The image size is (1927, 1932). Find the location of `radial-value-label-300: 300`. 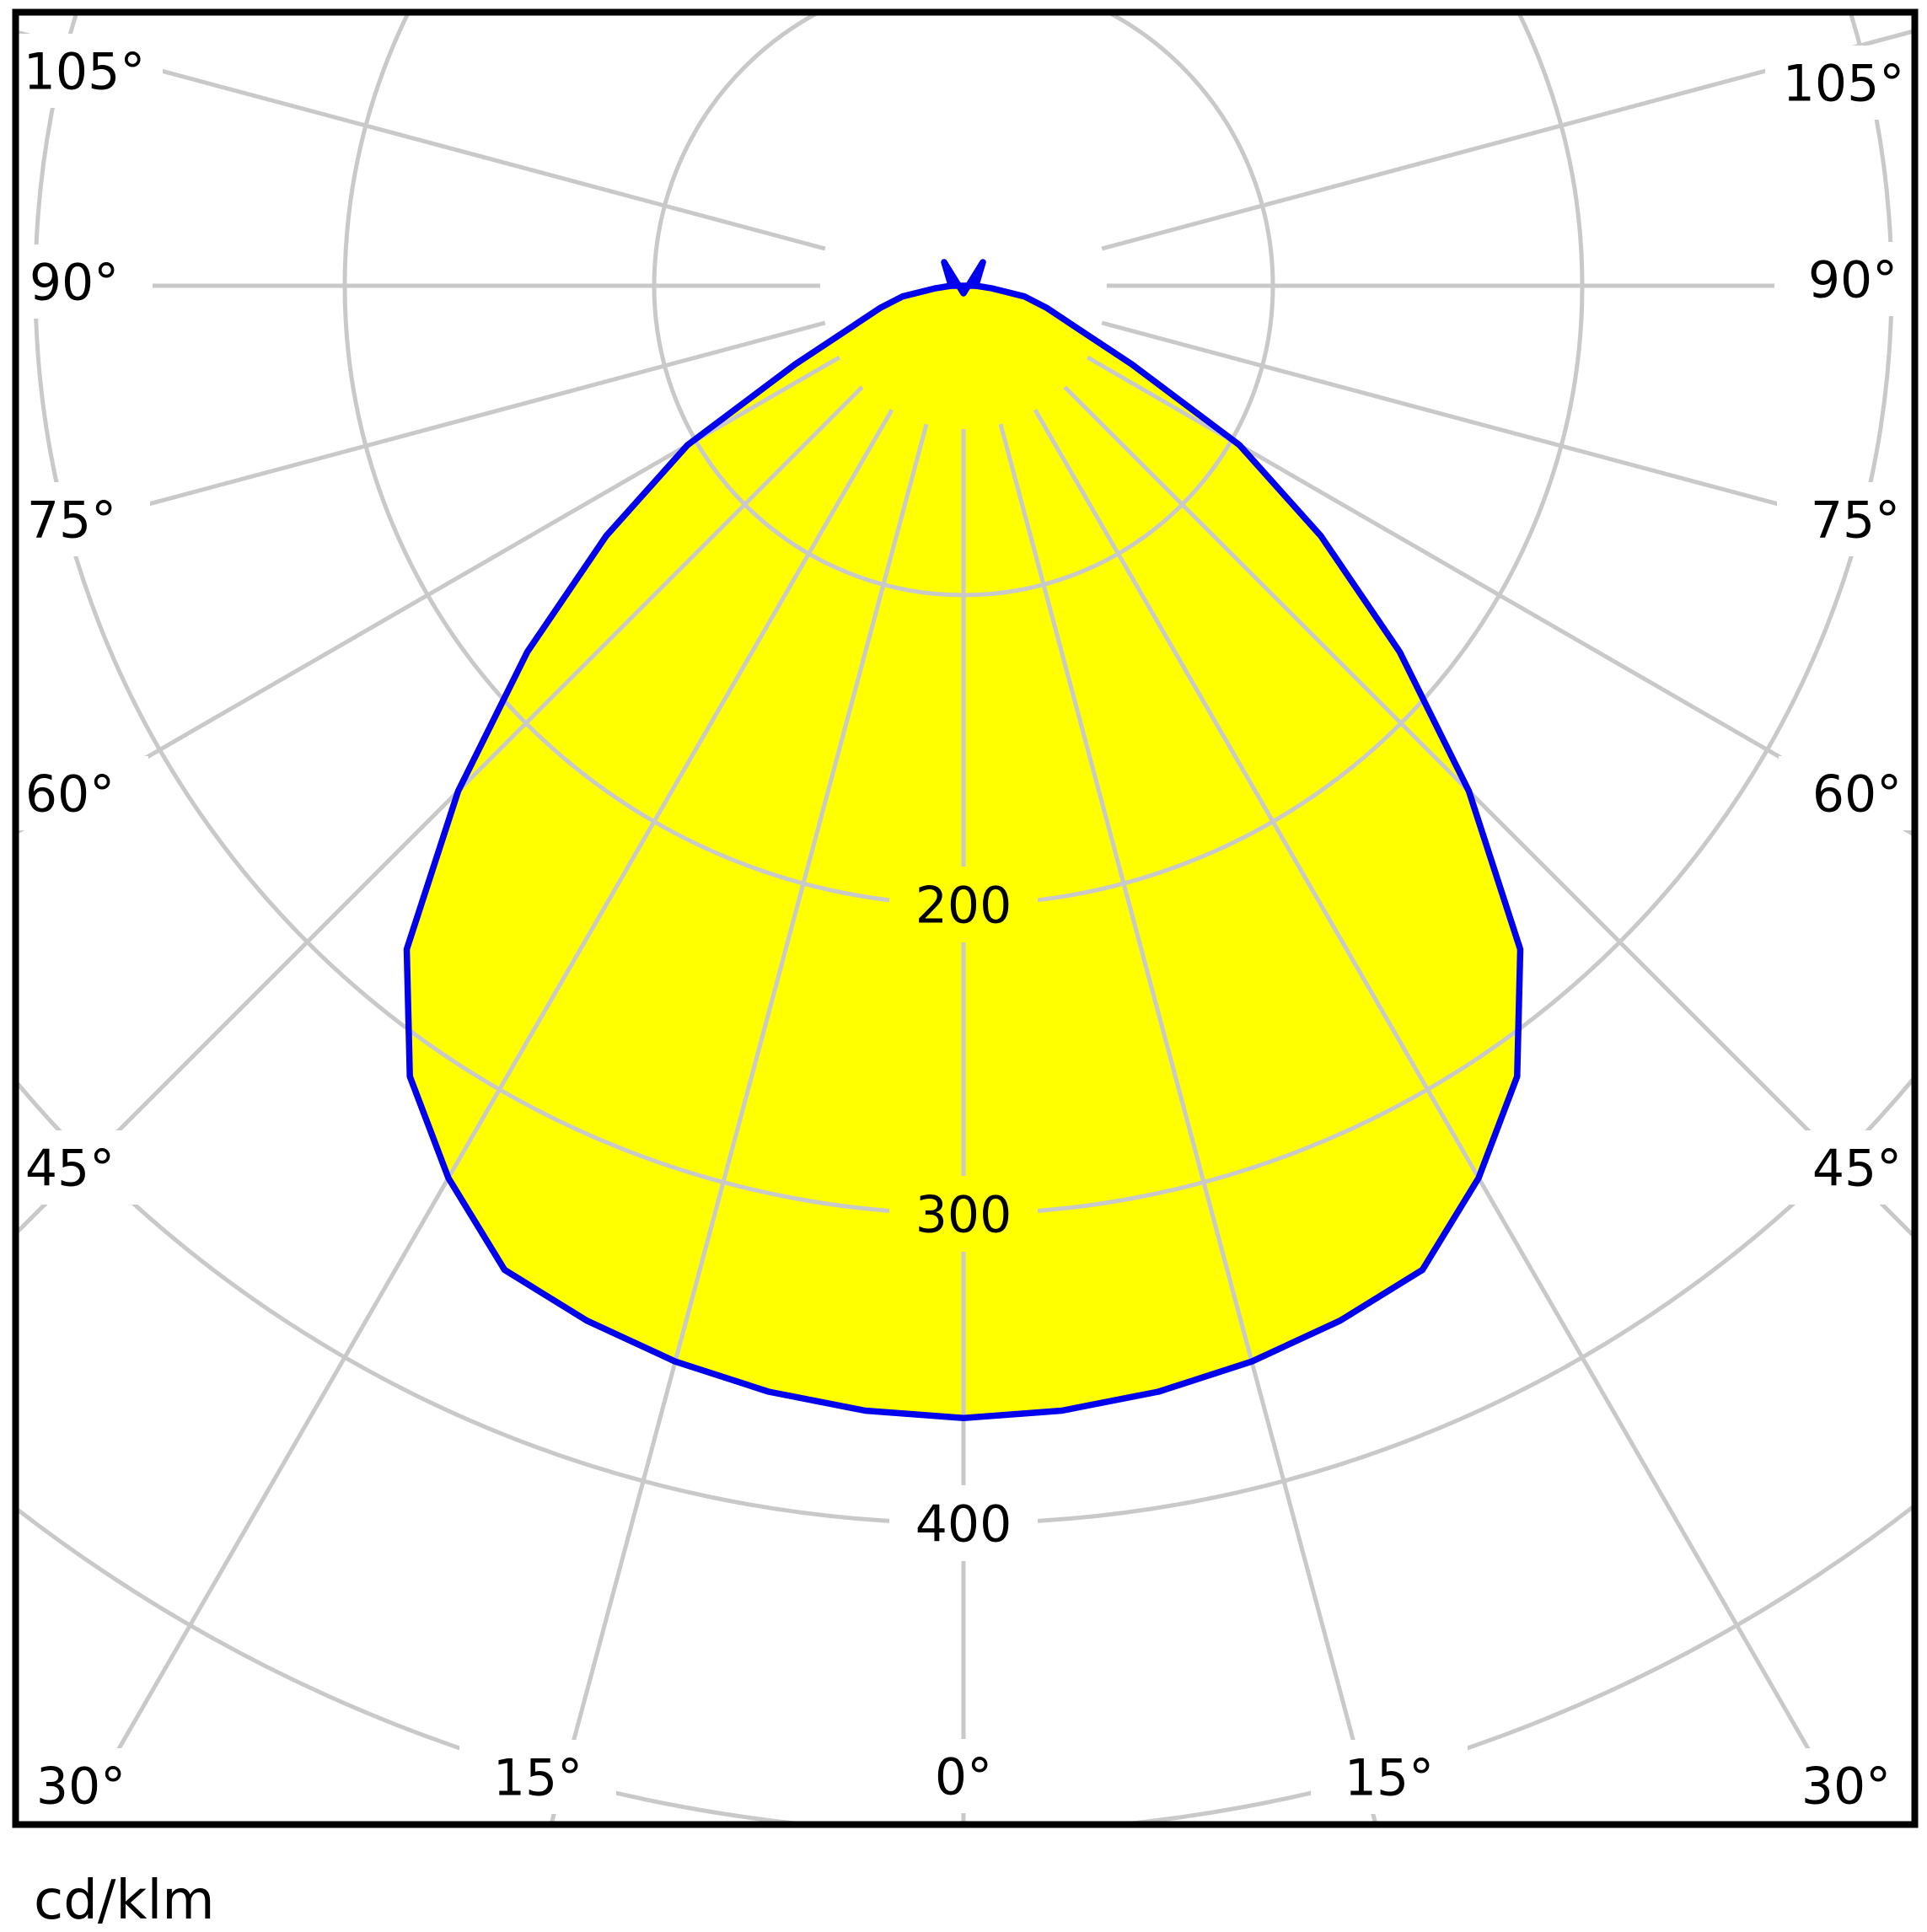

radial-value-label-300: 300 is located at coordinates (963, 1215).